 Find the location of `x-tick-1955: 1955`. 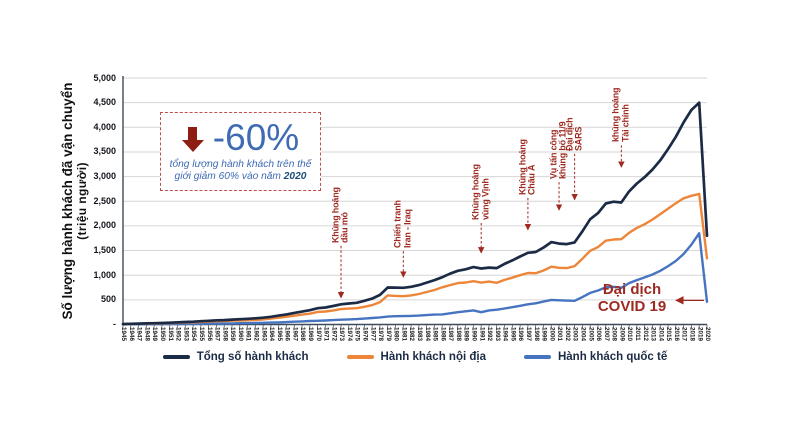

x-tick-1955: 1955 is located at coordinates (201, 334).